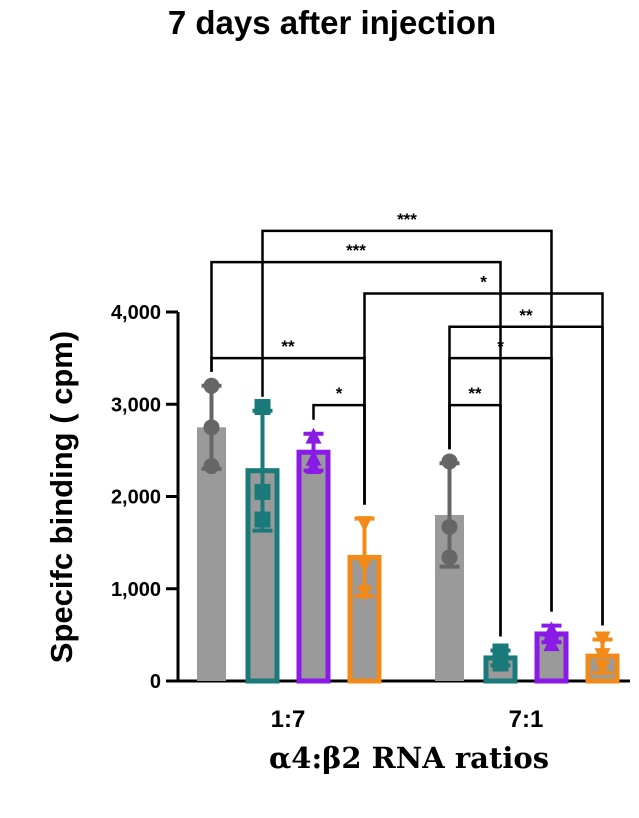  Describe the element at coordinates (61, 497) in the screenshot. I see `y-axis-label: Specifc binding ( cpm)` at that location.